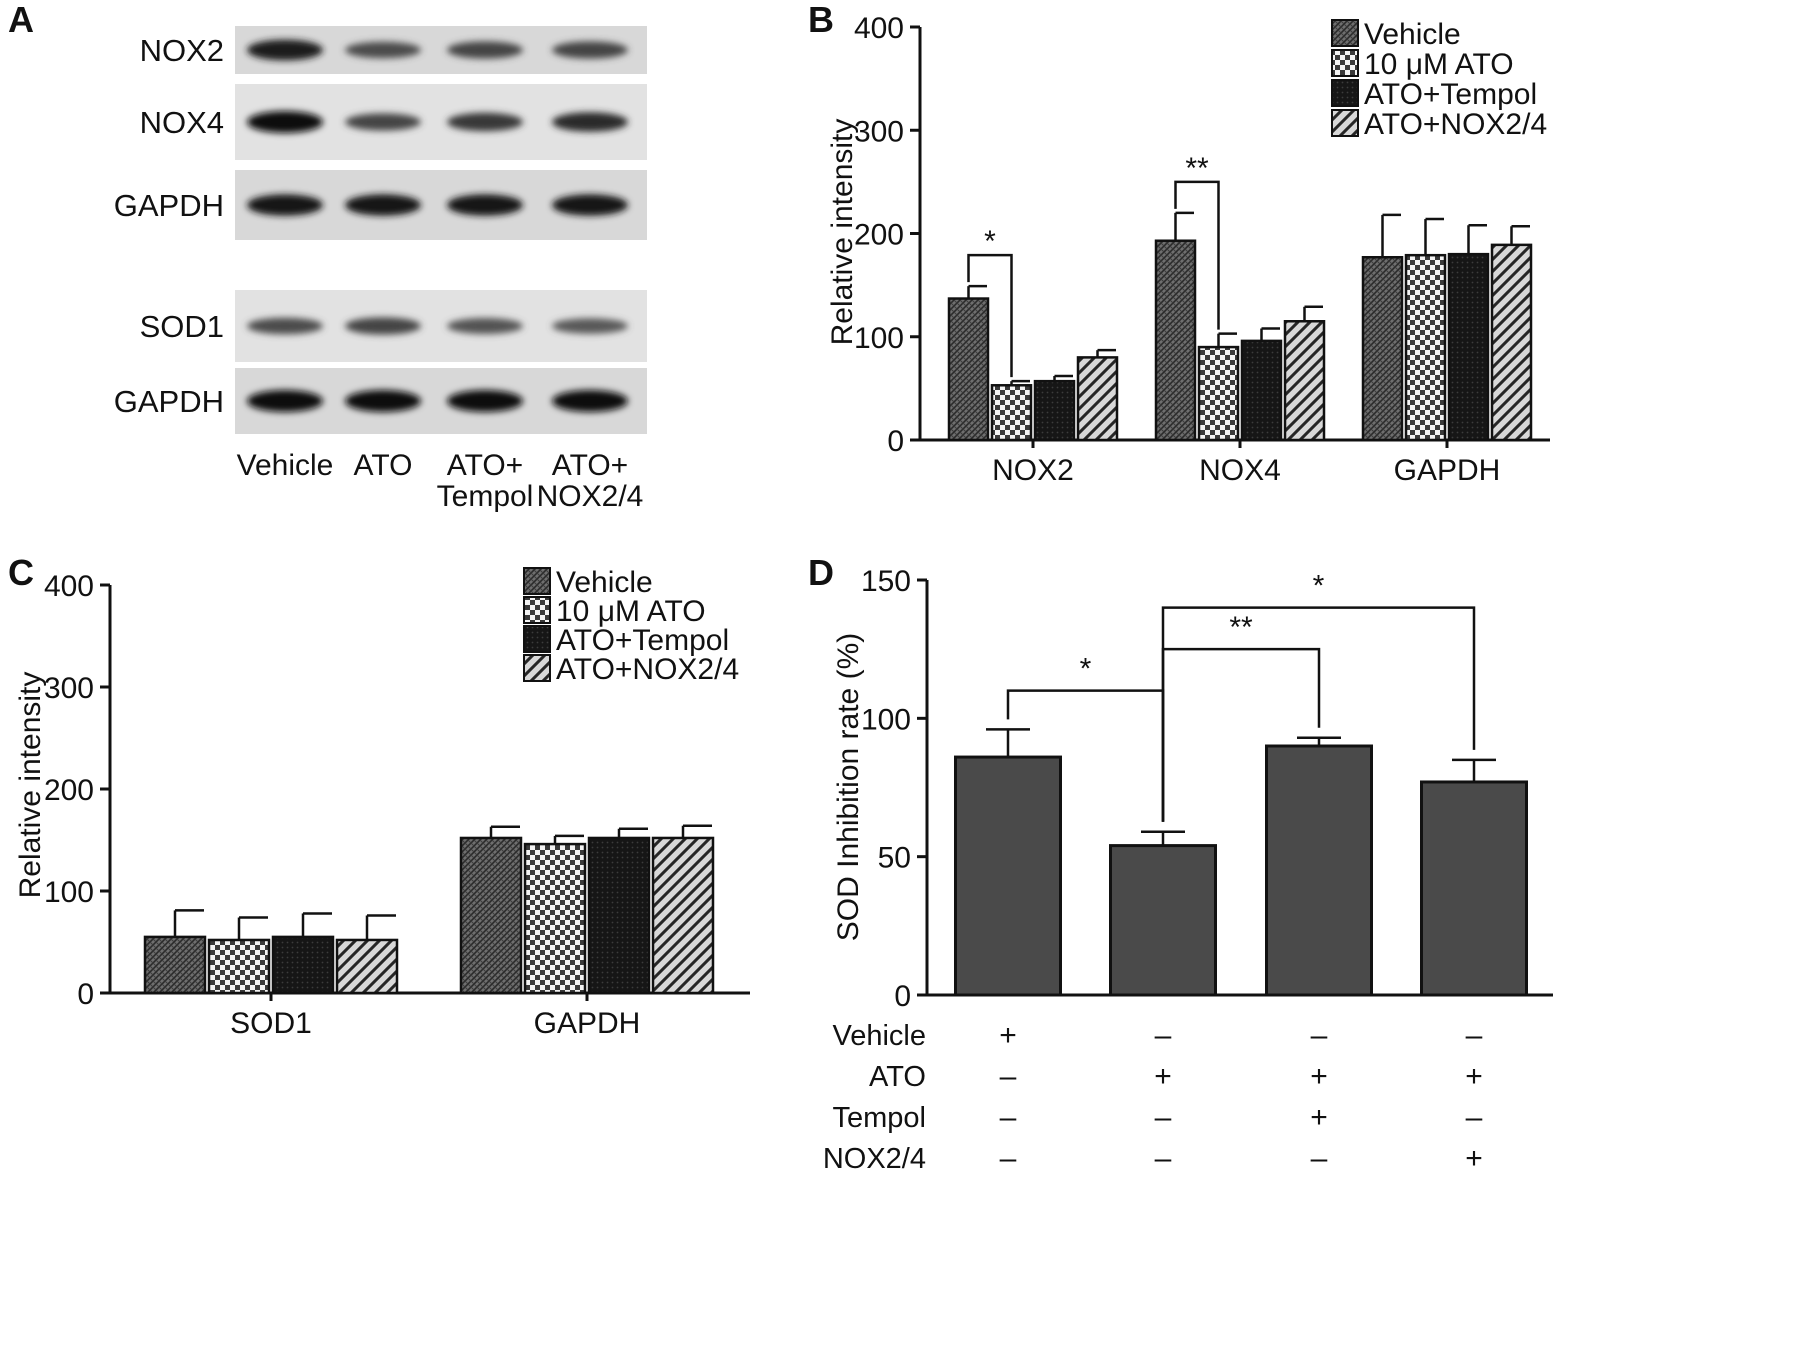 Image resolution: width=1795 pixels, height=1348 pixels. Describe the element at coordinates (821, 572) in the screenshot. I see `panel-d-letter: D` at that location.